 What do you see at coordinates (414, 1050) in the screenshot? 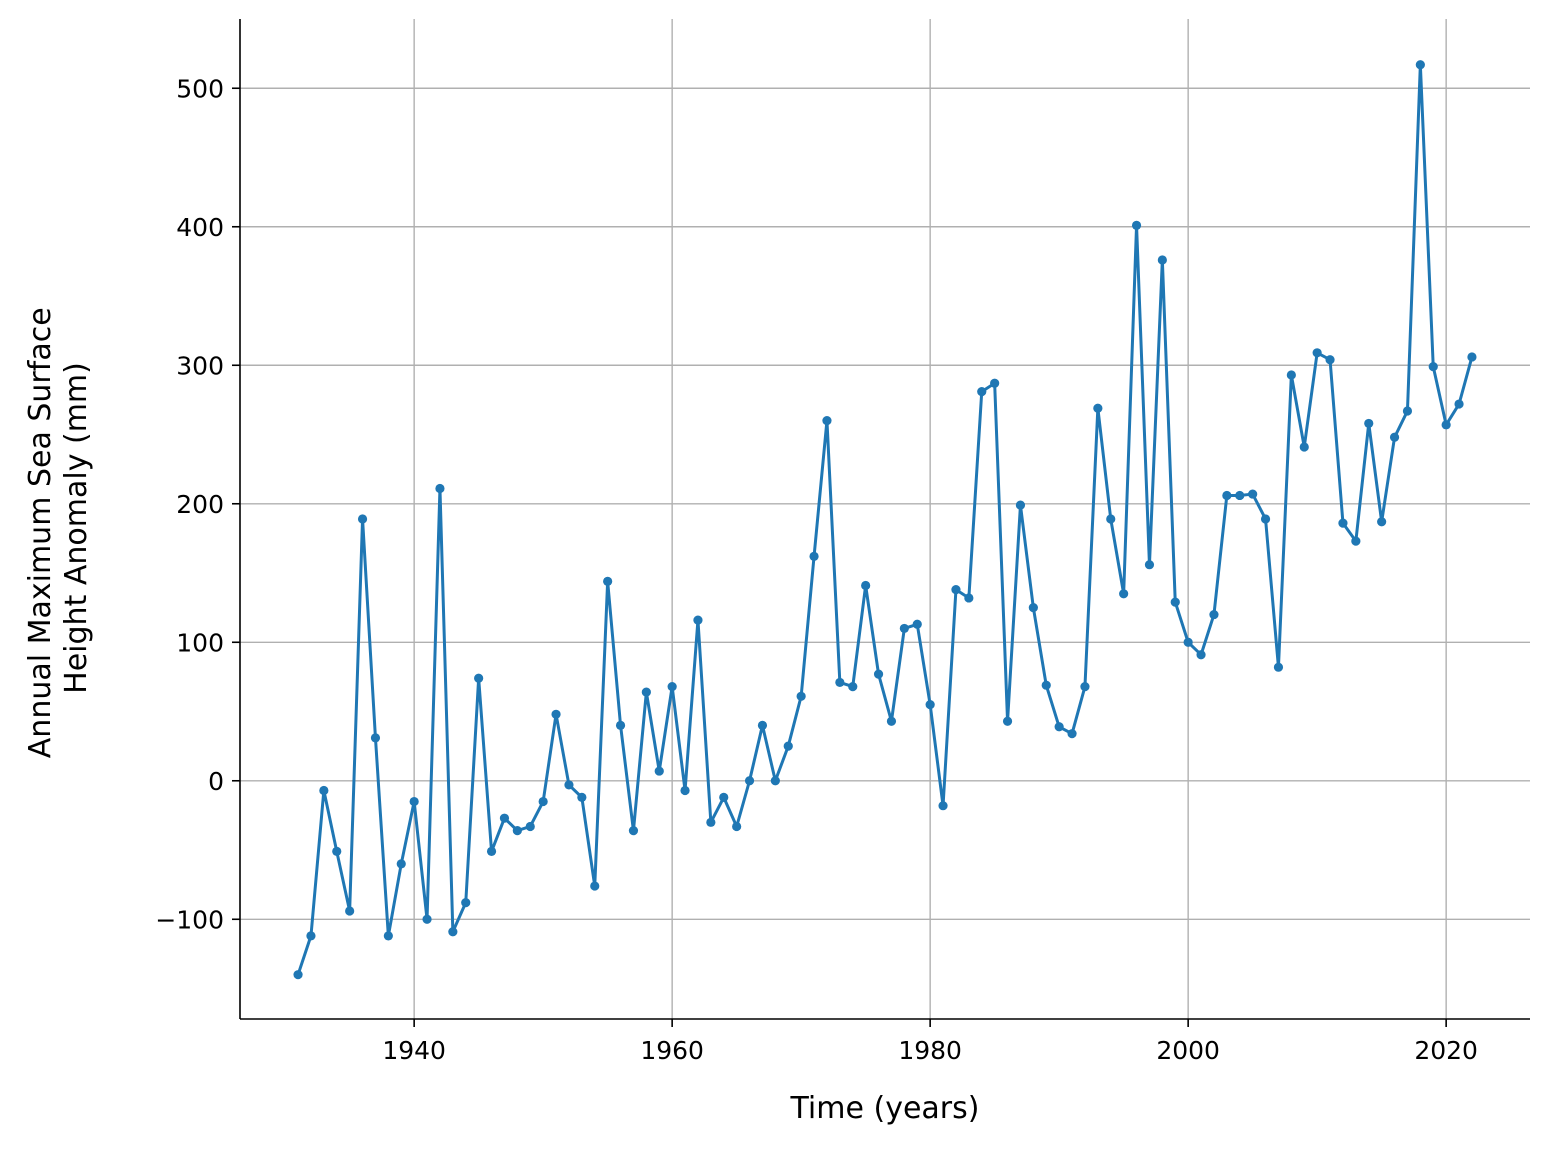
I see `x-tick-label: 1940` at bounding box center [414, 1050].